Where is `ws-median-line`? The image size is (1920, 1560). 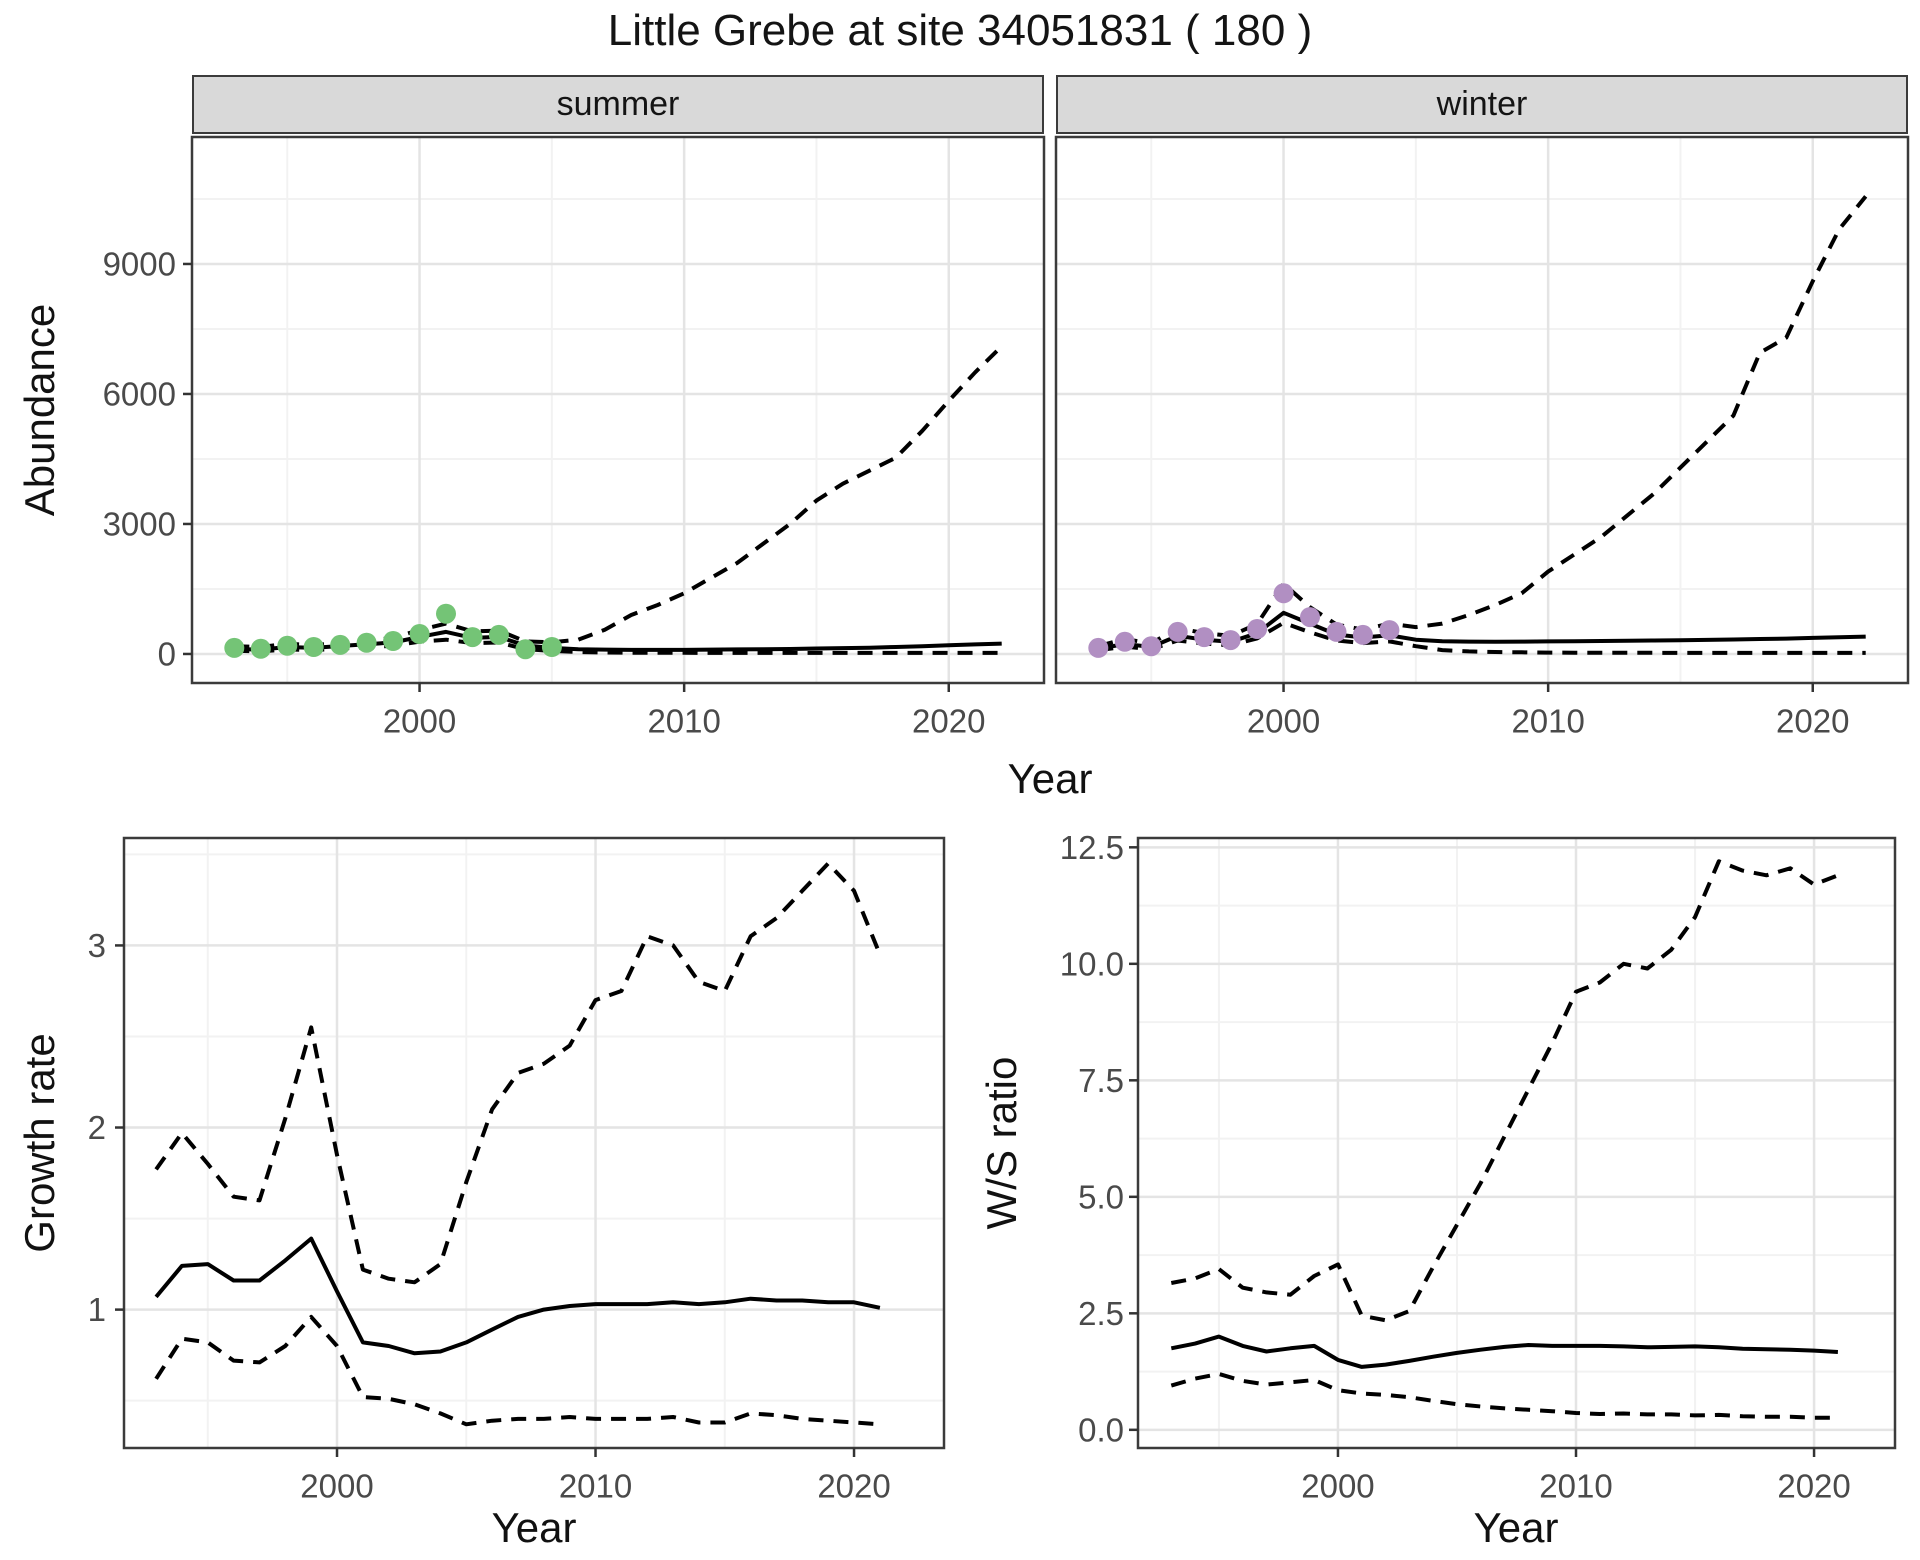 ws-median-line is located at coordinates (1504, 1351).